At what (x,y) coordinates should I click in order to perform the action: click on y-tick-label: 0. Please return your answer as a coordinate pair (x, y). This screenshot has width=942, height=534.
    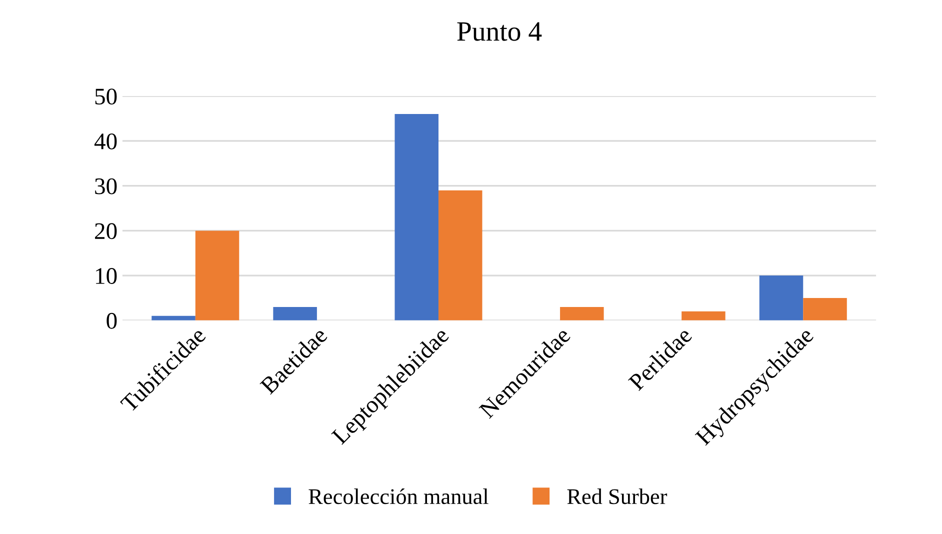
    Looking at the image, I should click on (111, 320).